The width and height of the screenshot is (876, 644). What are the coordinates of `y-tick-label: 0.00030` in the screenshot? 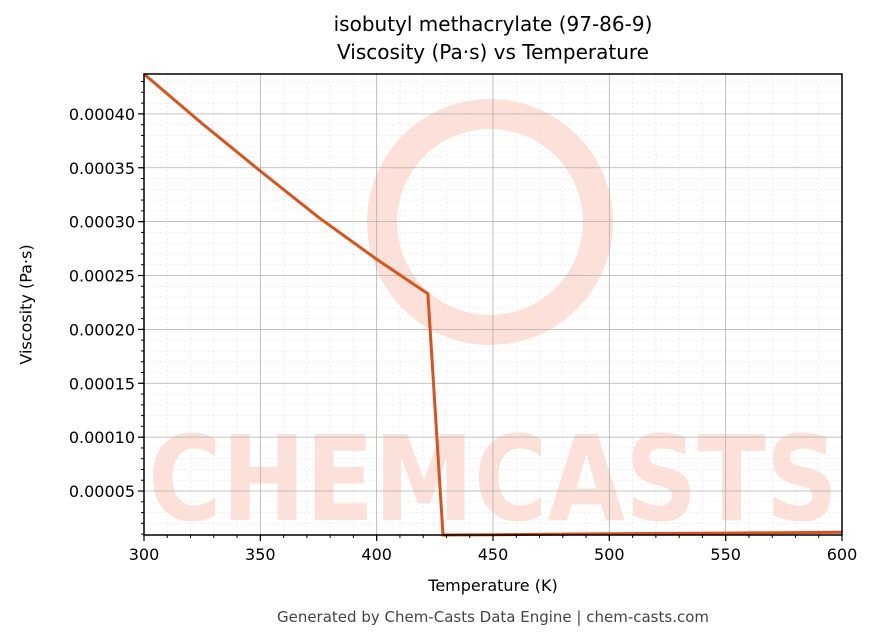 It's located at (102, 222).